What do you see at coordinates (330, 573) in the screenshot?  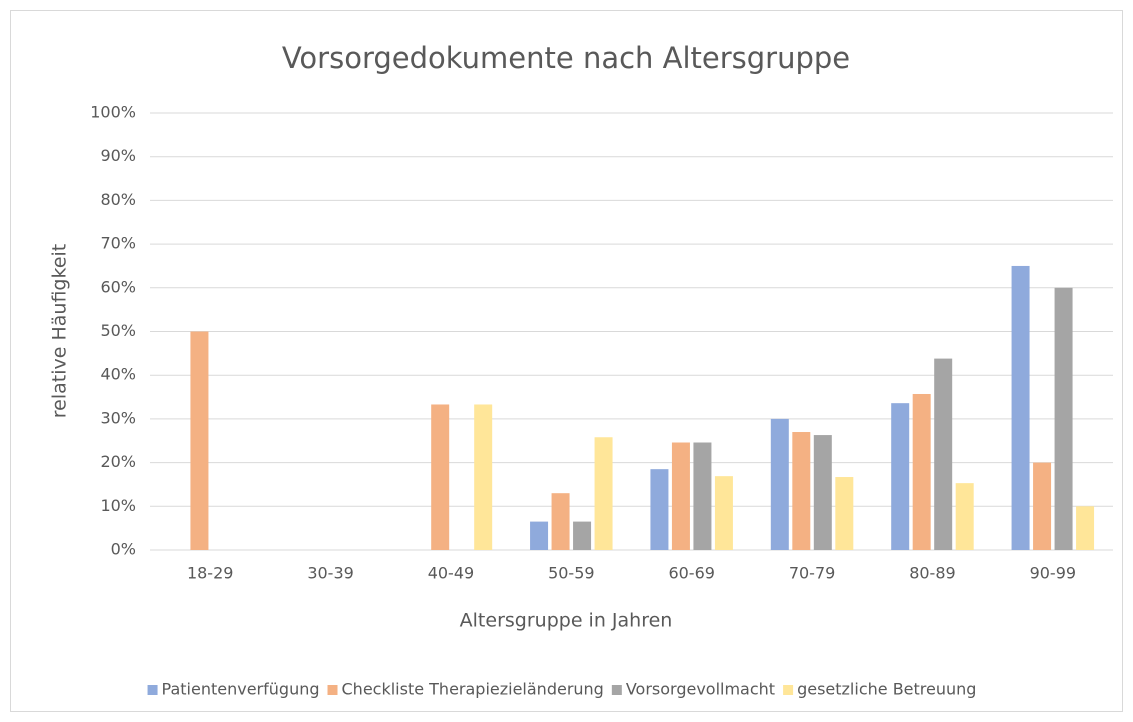 I see `x-tick-label: 30-39` at bounding box center [330, 573].